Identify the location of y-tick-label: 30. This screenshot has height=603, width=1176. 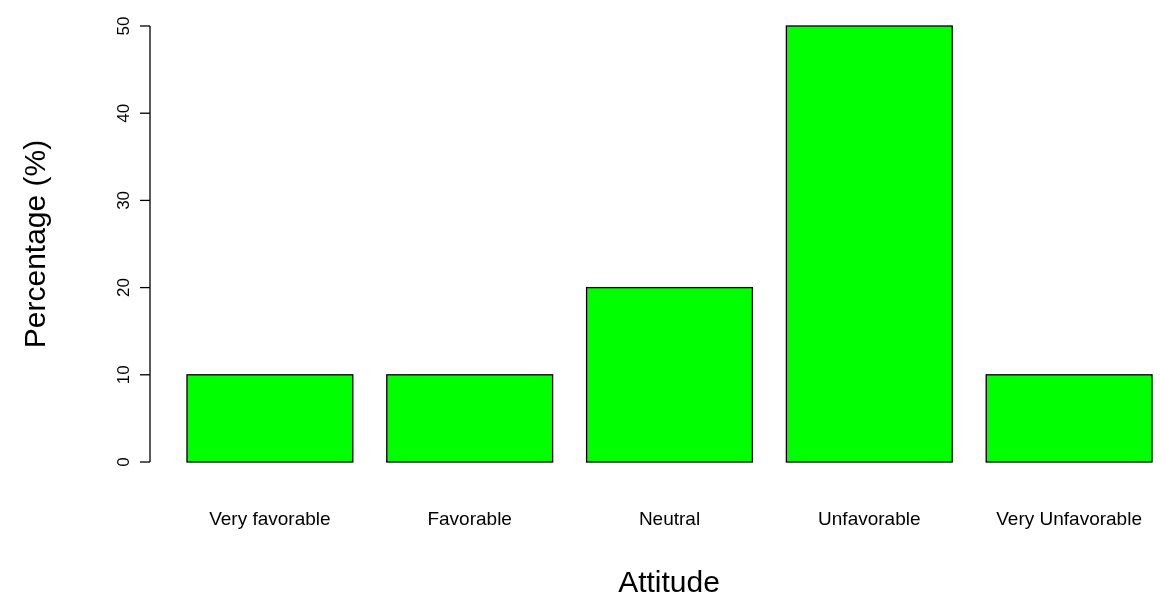
(123, 200).